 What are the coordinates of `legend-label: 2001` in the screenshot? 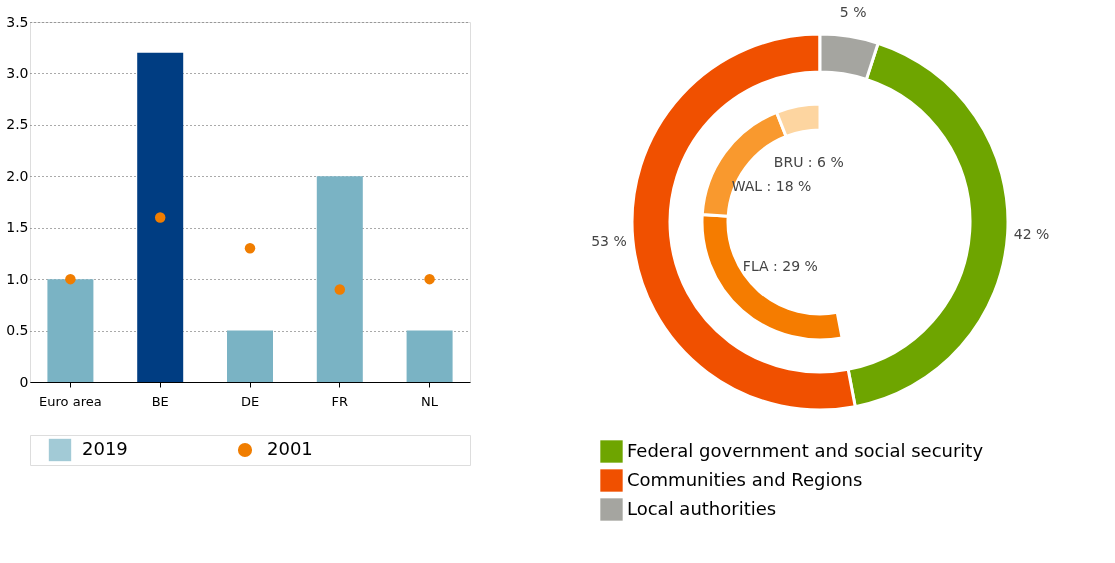 It's located at (290, 448).